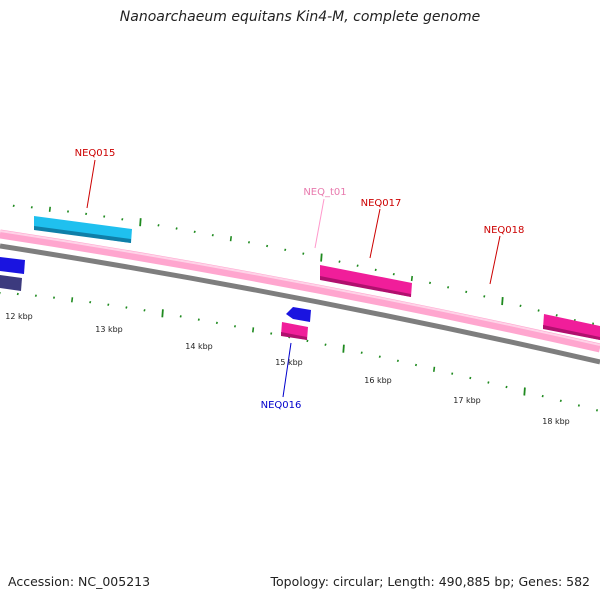 Image resolution: width=600 pixels, height=600 pixels. Describe the element at coordinates (95, 153) in the screenshot. I see `label-NEQ015: NEQ015` at that location.